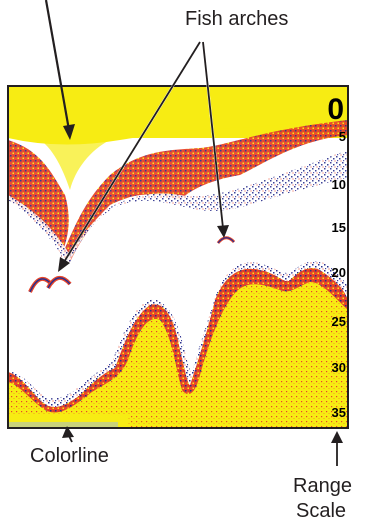  I want to click on fish-arch-arrow-right, so click(213, 135).